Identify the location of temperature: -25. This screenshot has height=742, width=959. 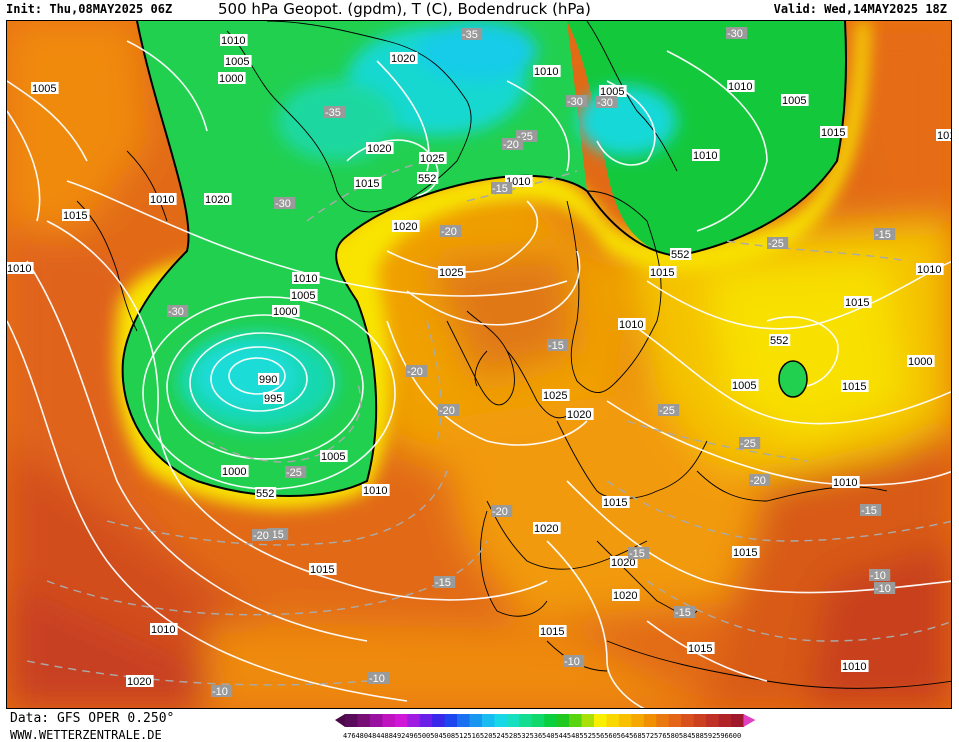
(294, 473).